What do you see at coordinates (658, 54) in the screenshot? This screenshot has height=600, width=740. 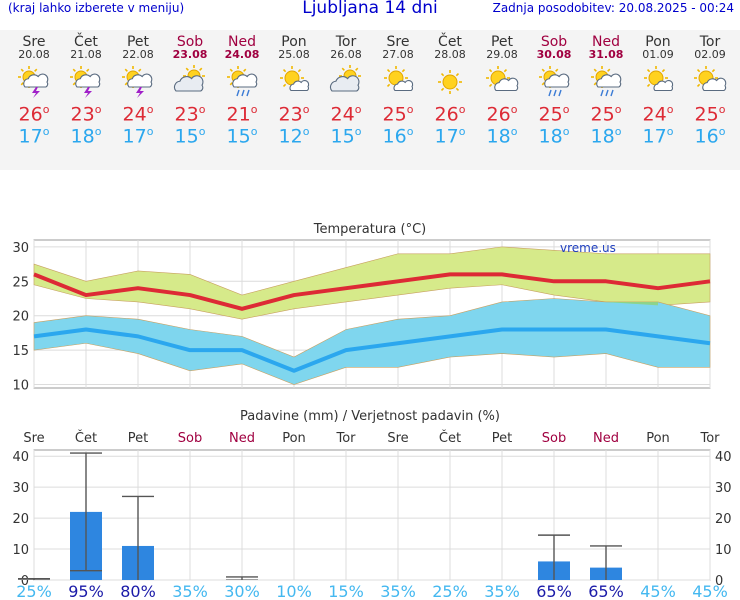 I see `day-date: 01.09` at bounding box center [658, 54].